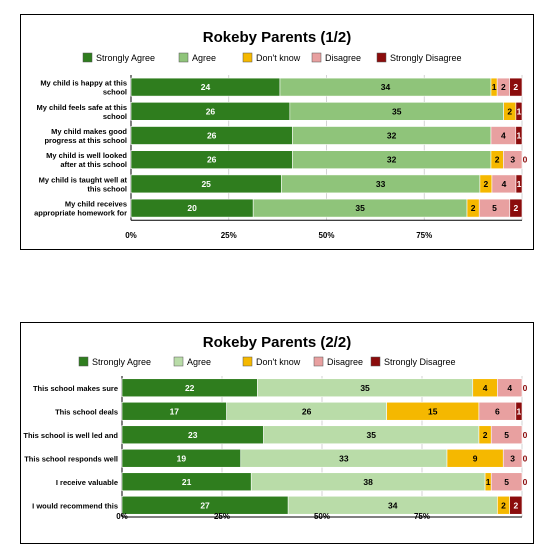 The width and height of the screenshot is (550, 552). What do you see at coordinates (278, 58) in the screenshot?
I see `legend-label: Don't know` at bounding box center [278, 58].